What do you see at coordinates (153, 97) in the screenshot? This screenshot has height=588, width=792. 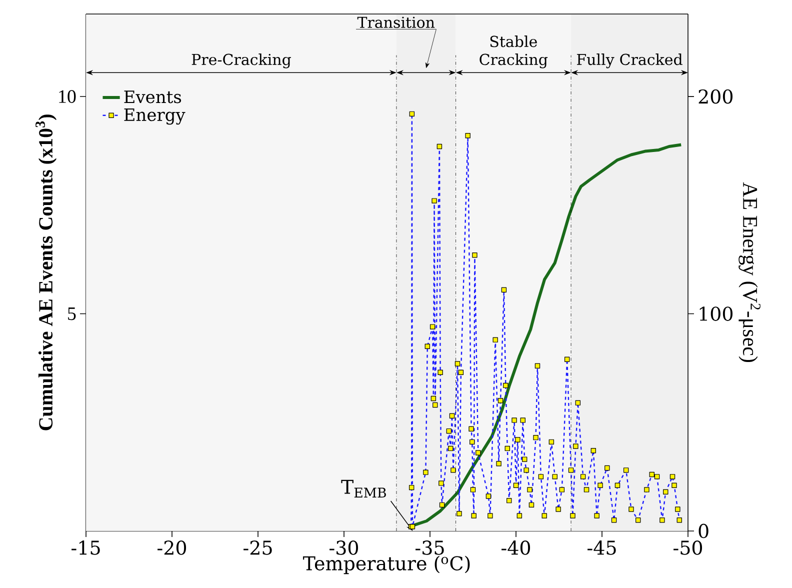 I see `legend-label: Events` at bounding box center [153, 97].